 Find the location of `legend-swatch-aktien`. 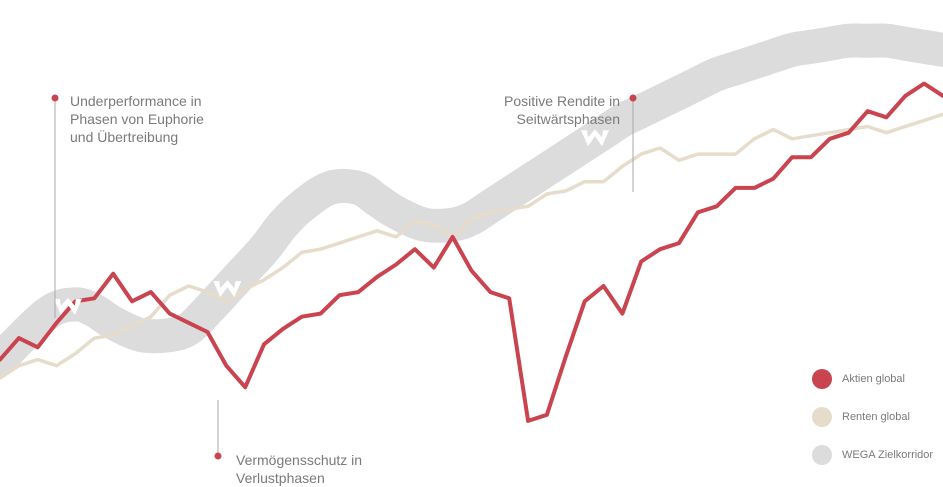

legend-swatch-aktien is located at coordinates (822, 378).